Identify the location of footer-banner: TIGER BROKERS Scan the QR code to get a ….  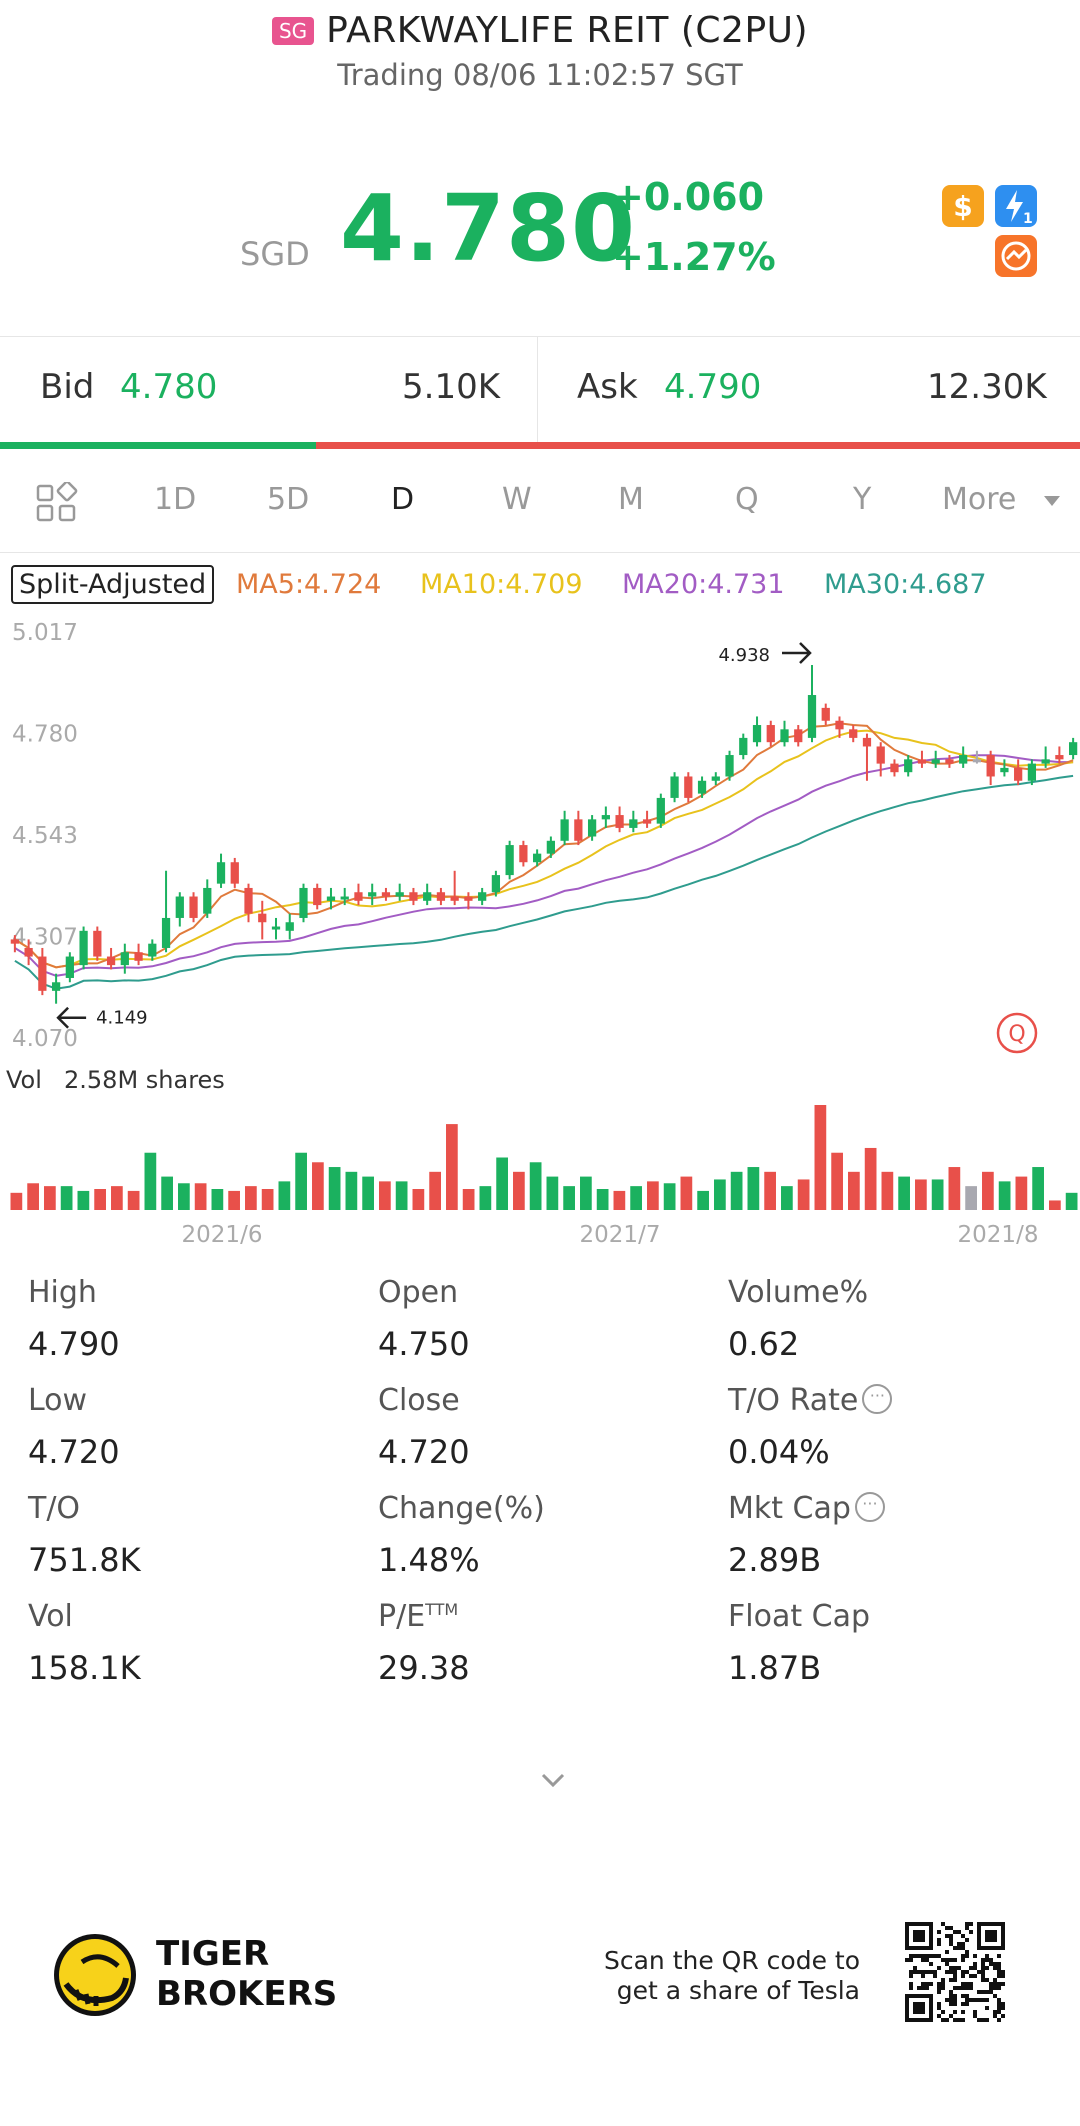
(540, 1980).